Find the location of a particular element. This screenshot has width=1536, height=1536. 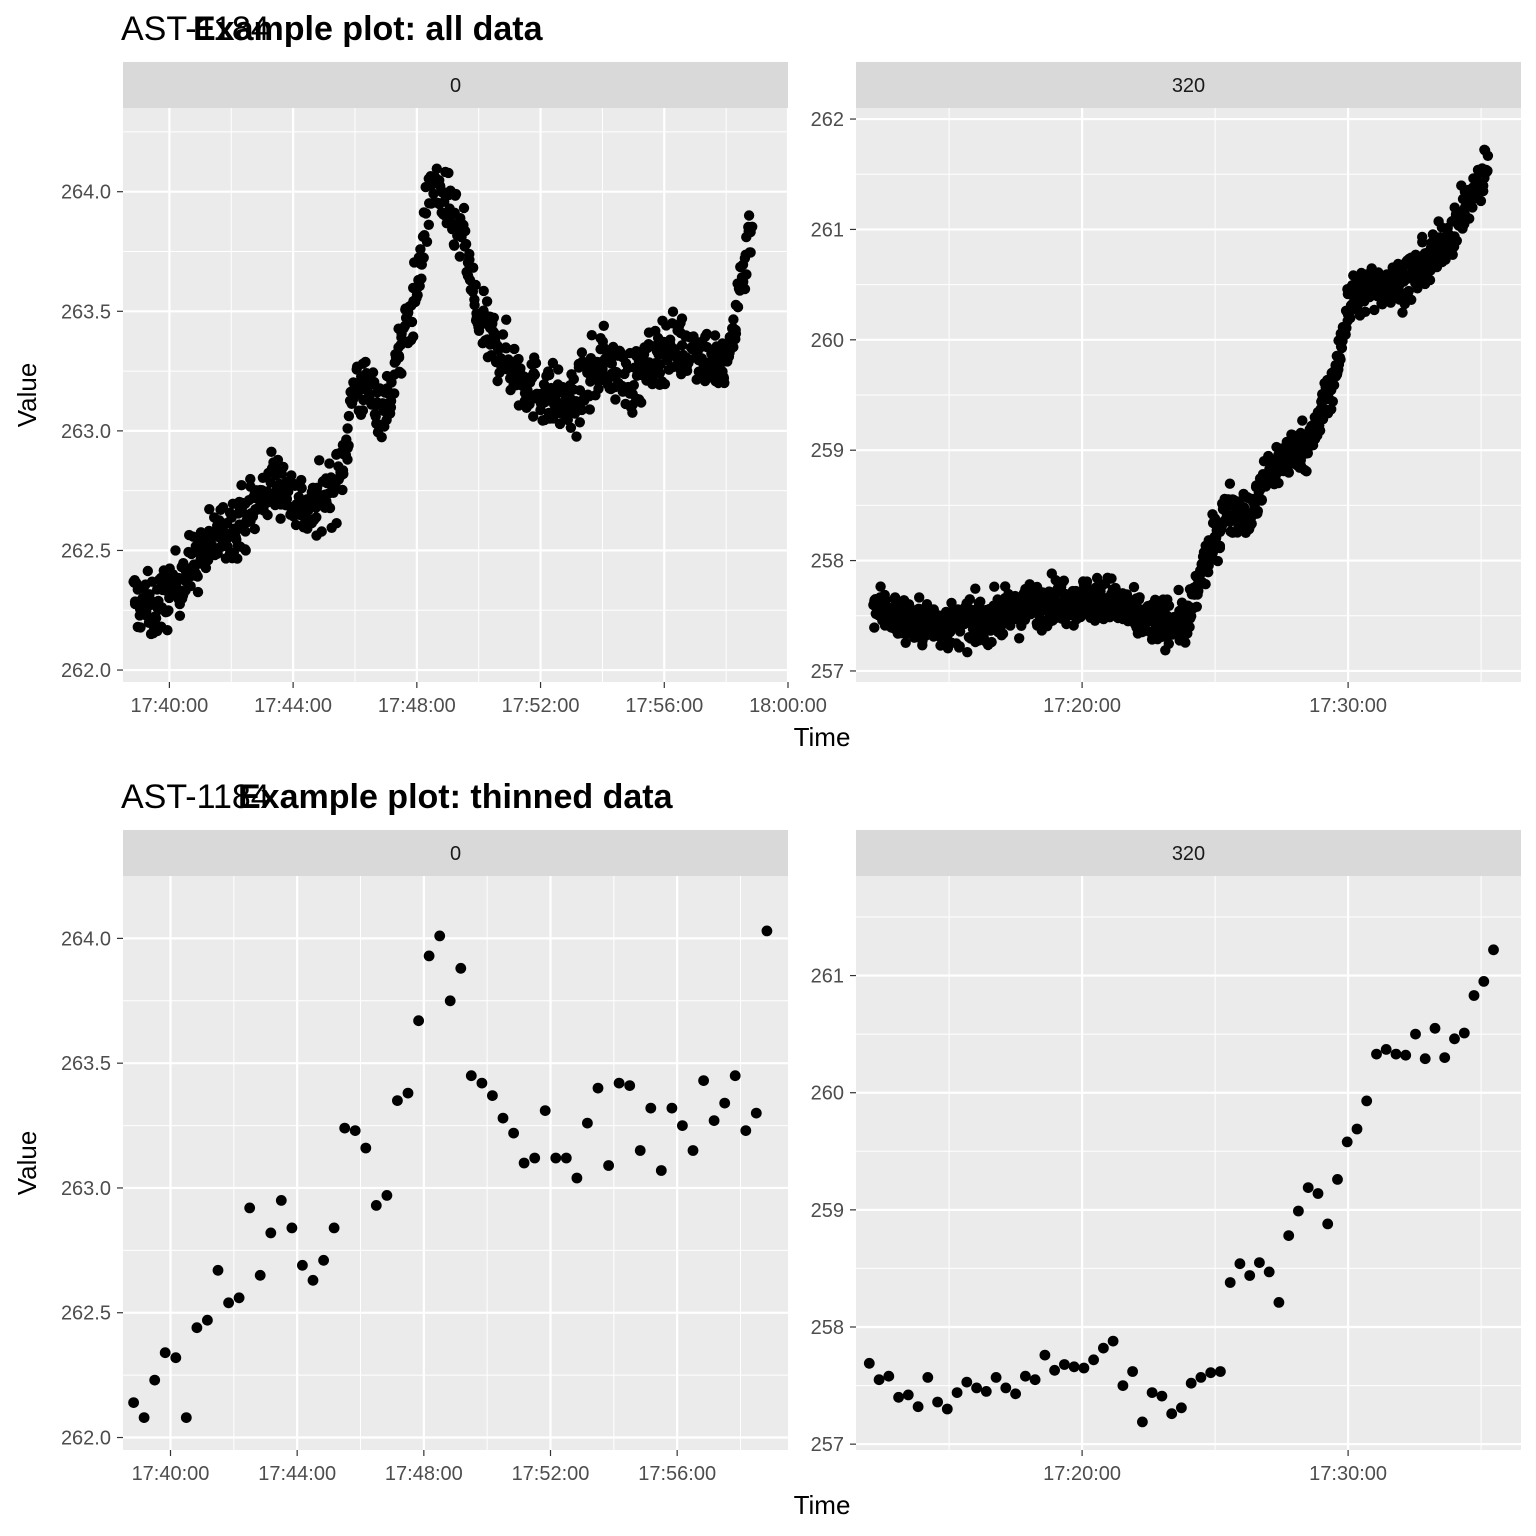

y-tick-label: 264.0 is located at coordinates (86, 939).